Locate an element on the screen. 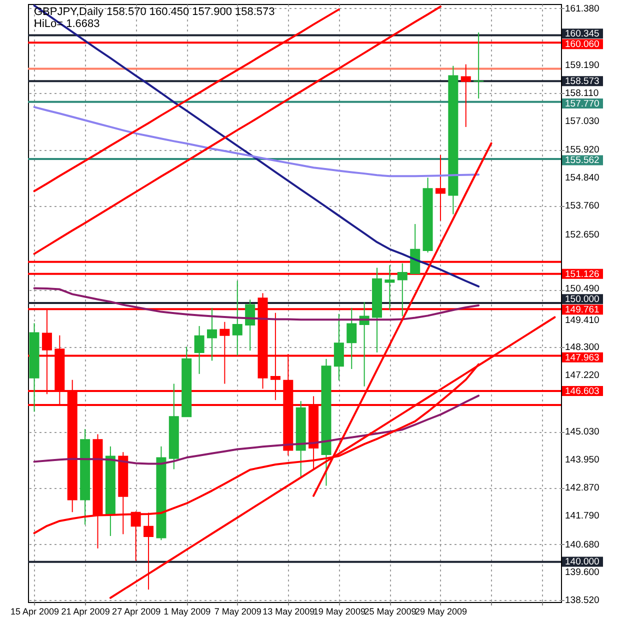 The width and height of the screenshot is (625, 625). y-tick-label: 149.410 is located at coordinates (582, 320).